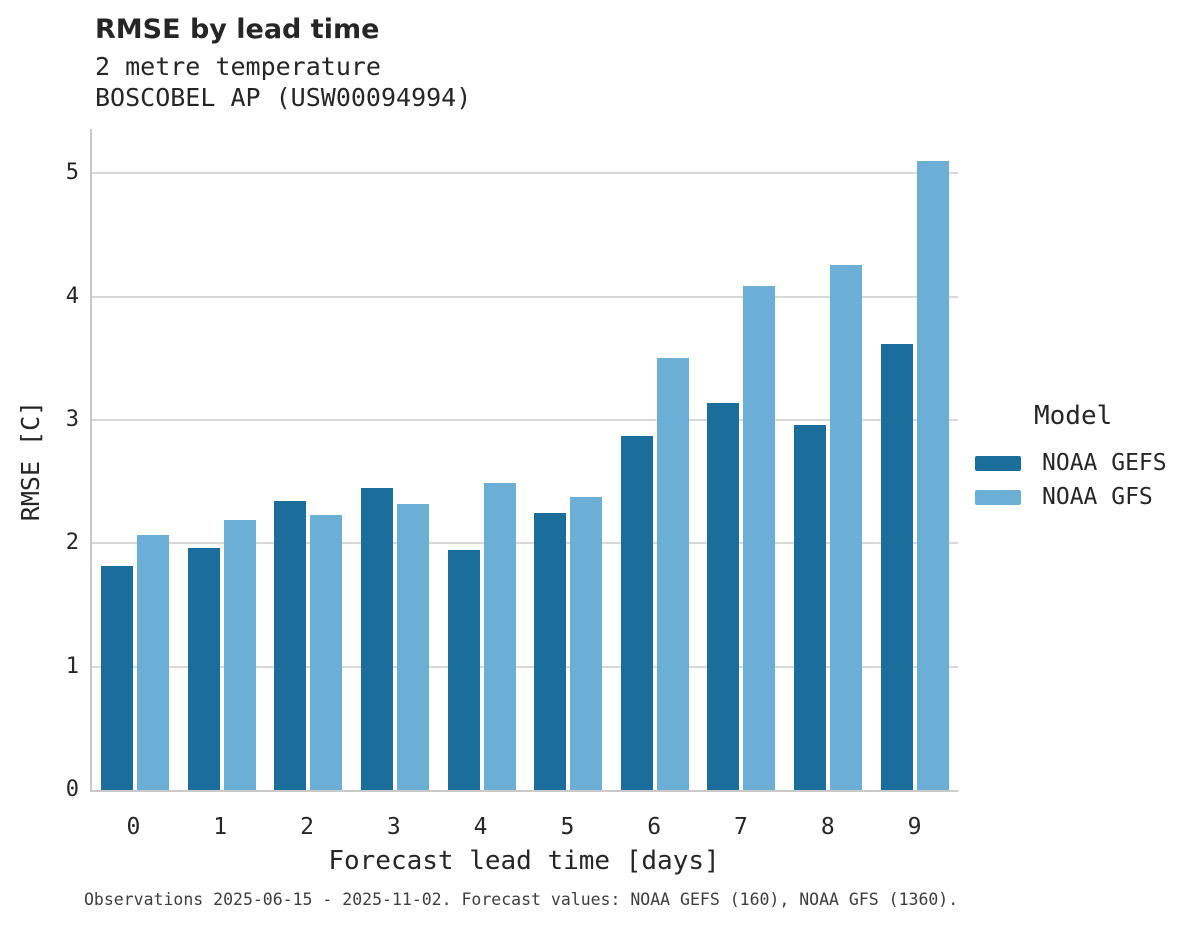 The height and width of the screenshot is (928, 1195). I want to click on x-tick-label: 6, so click(654, 827).